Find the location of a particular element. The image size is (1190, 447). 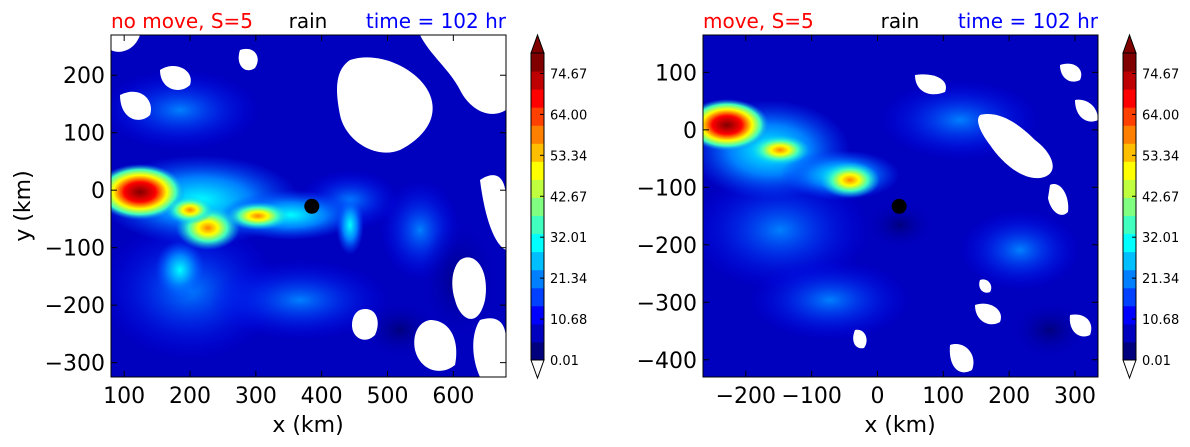

y-tick-label: −400 is located at coordinates (667, 361).